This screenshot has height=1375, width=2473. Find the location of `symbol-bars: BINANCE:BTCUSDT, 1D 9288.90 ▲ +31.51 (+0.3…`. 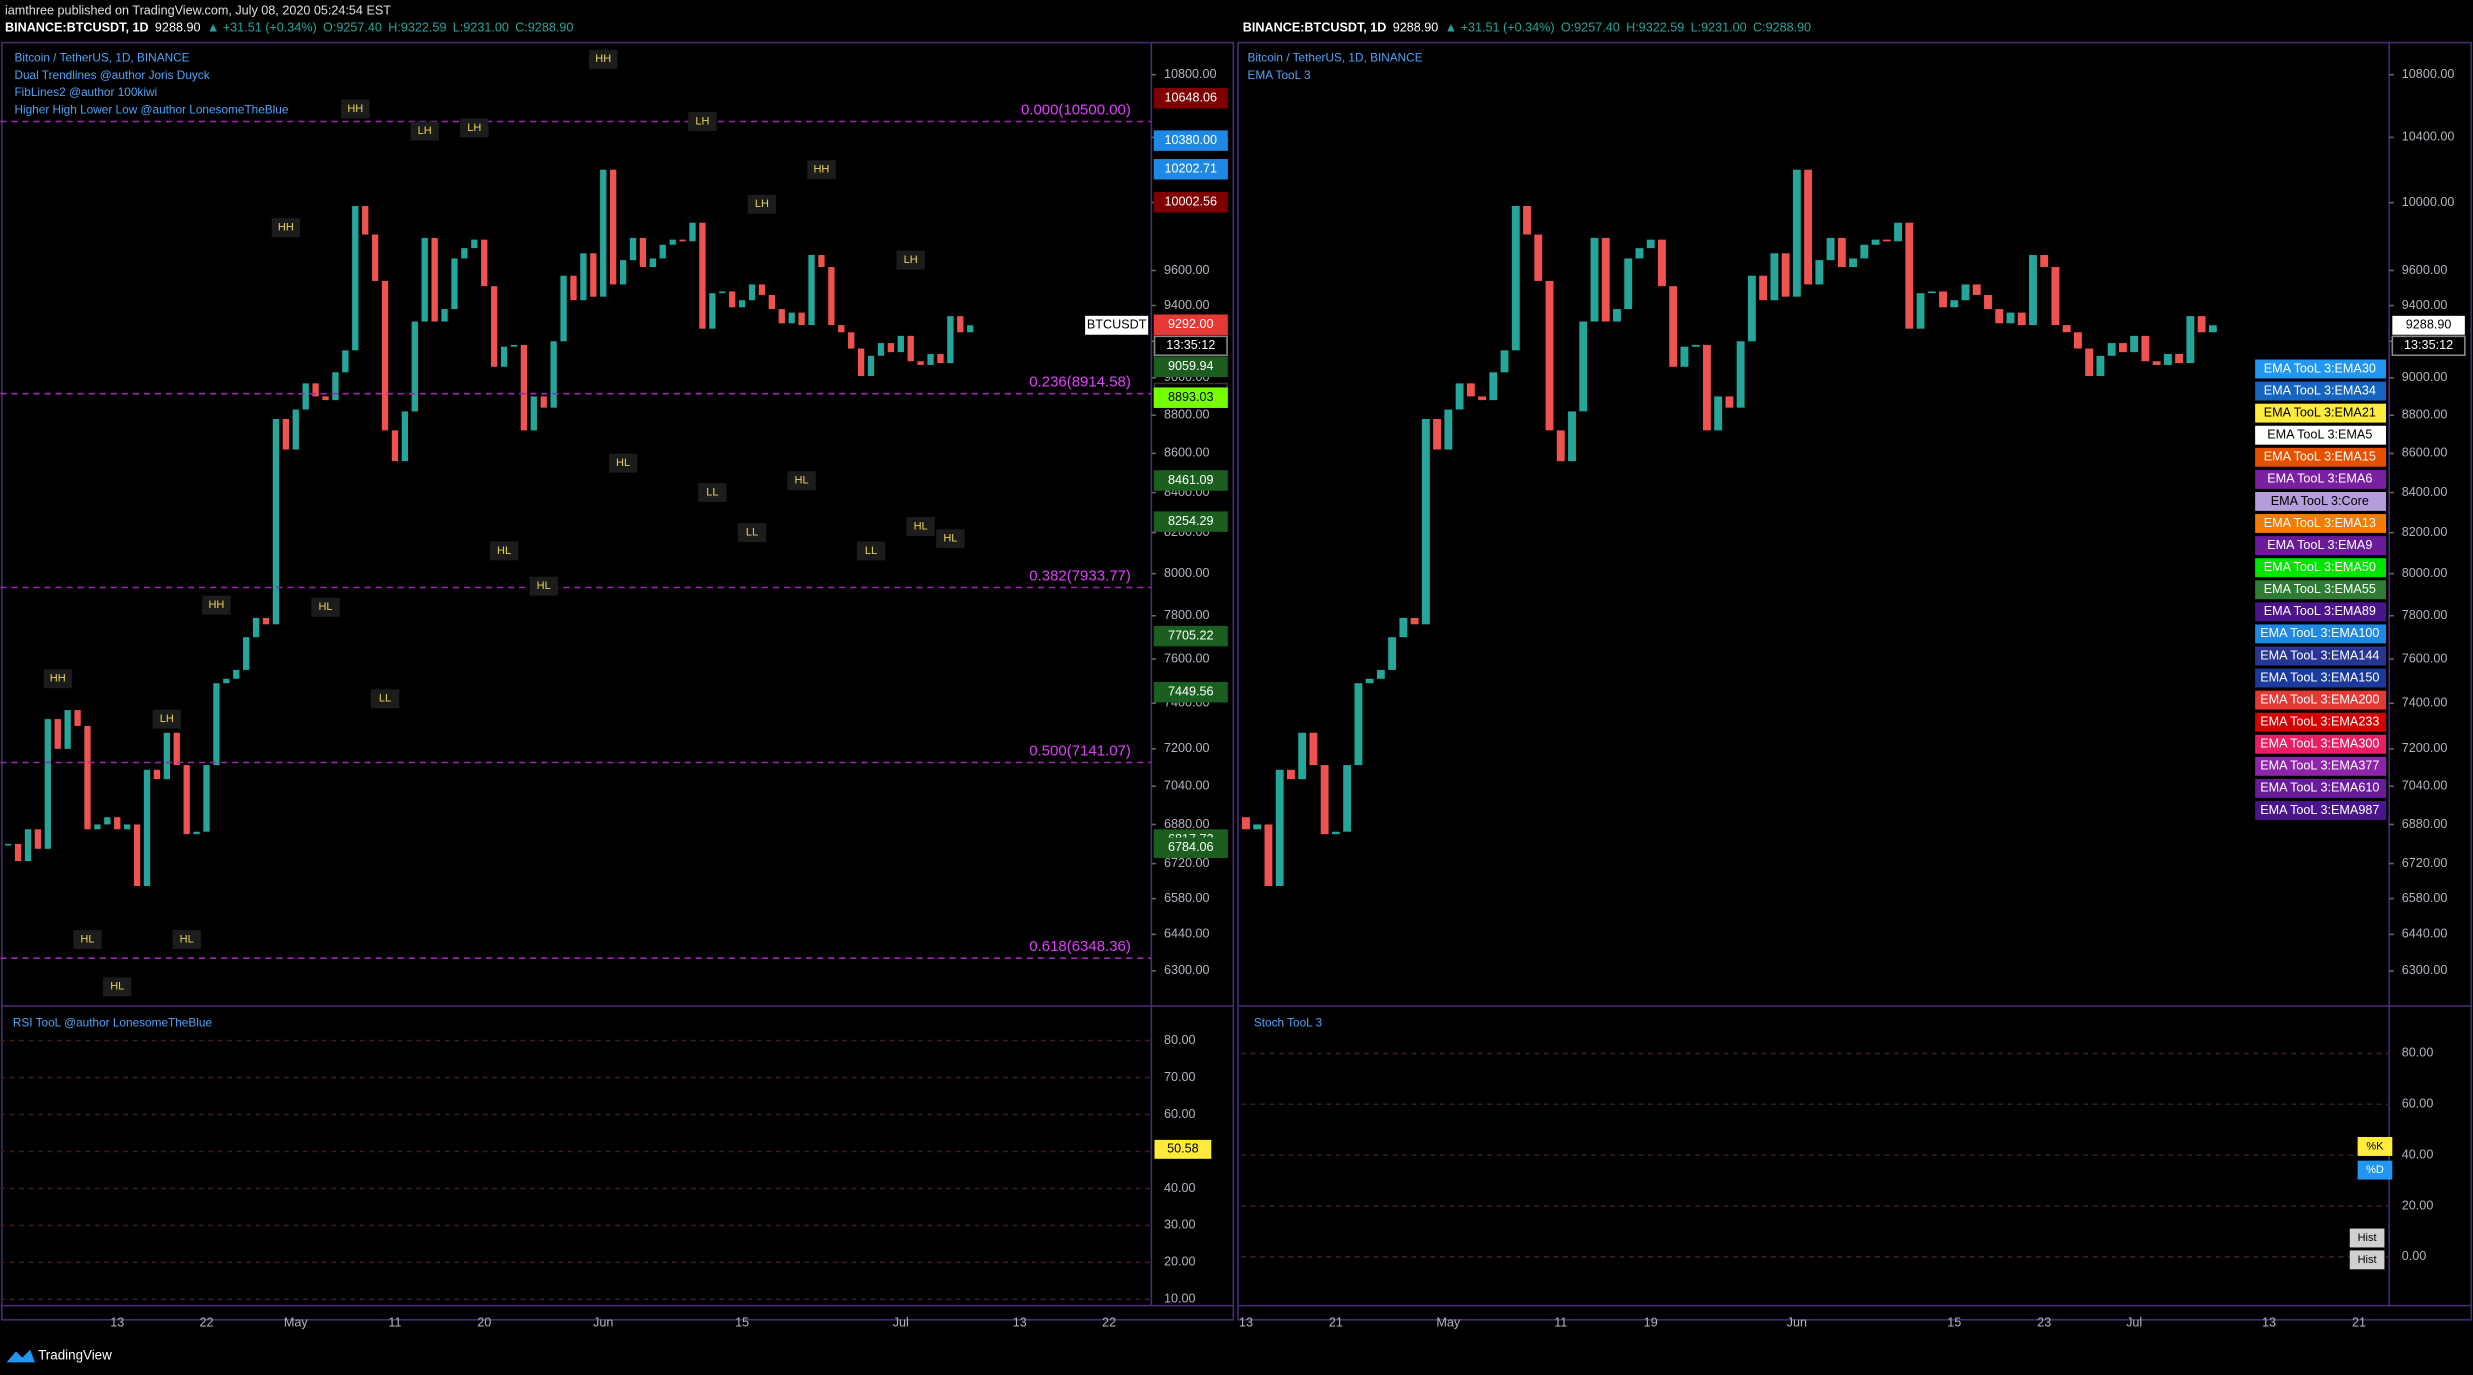

symbol-bars: BINANCE:BTCUSDT, 1D 9288.90 ▲ +31.51 (+0.3… is located at coordinates (908, 28).